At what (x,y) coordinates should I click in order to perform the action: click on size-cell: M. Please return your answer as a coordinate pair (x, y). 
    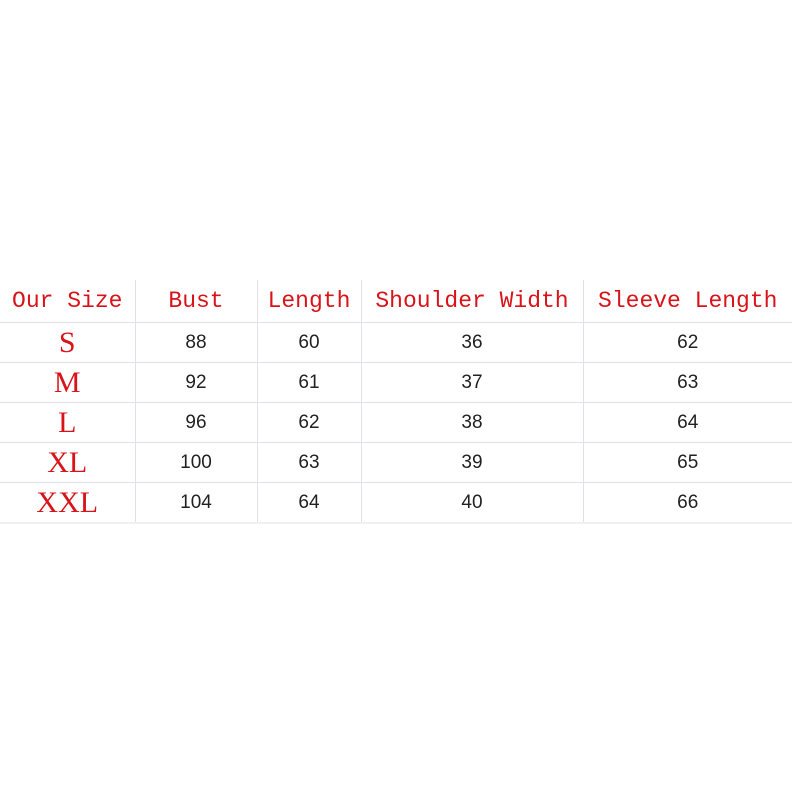
    Looking at the image, I should click on (68, 382).